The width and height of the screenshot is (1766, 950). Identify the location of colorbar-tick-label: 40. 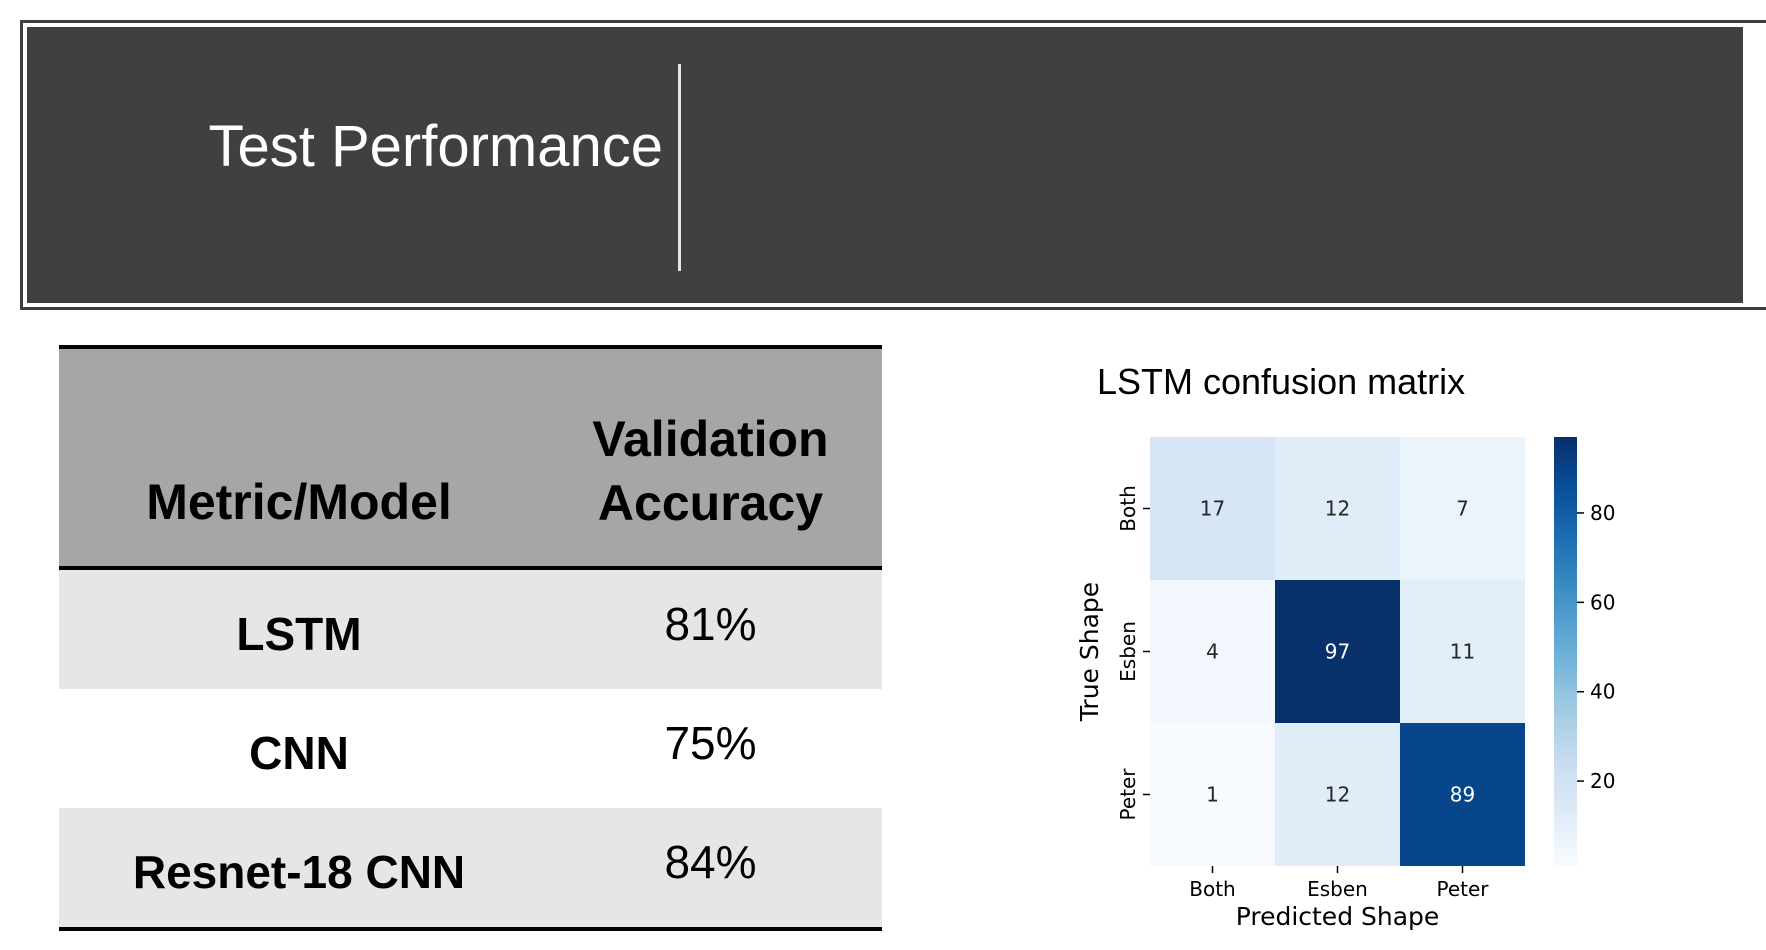
(1602, 692).